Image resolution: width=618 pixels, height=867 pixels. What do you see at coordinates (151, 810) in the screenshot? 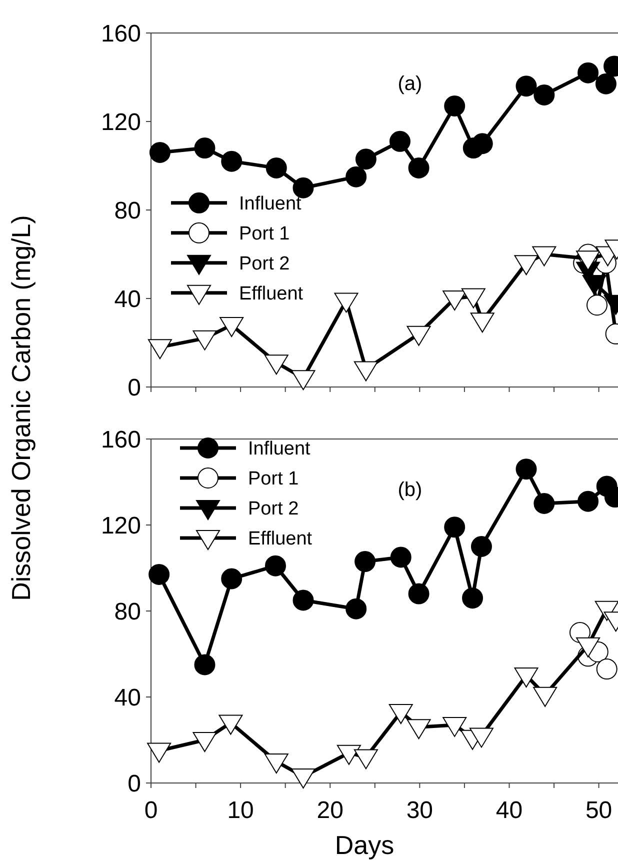
I see `x-tick-label: 0` at bounding box center [151, 810].